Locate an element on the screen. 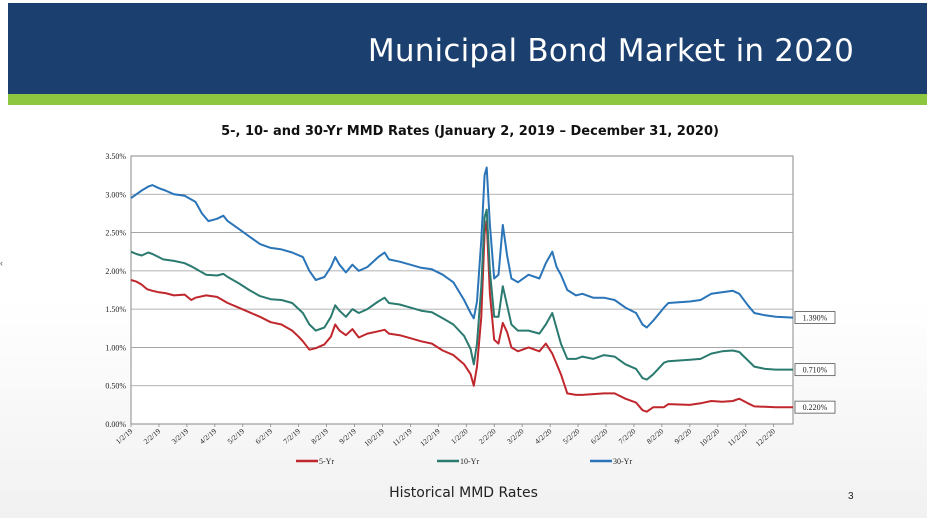  x-tick-label: 7/2/19 is located at coordinates (291, 435).